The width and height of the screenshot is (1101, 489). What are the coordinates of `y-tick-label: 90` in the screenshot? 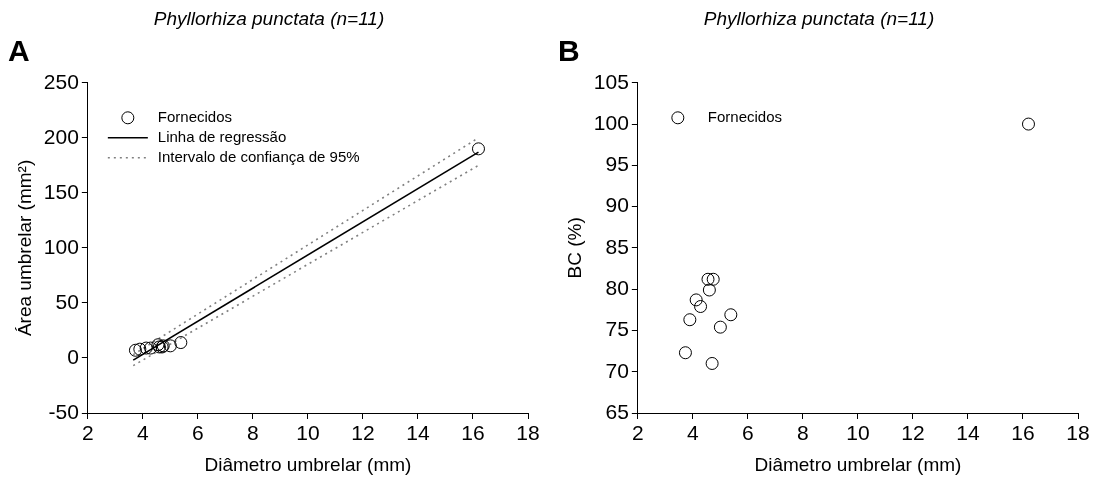 It's located at (617, 205).